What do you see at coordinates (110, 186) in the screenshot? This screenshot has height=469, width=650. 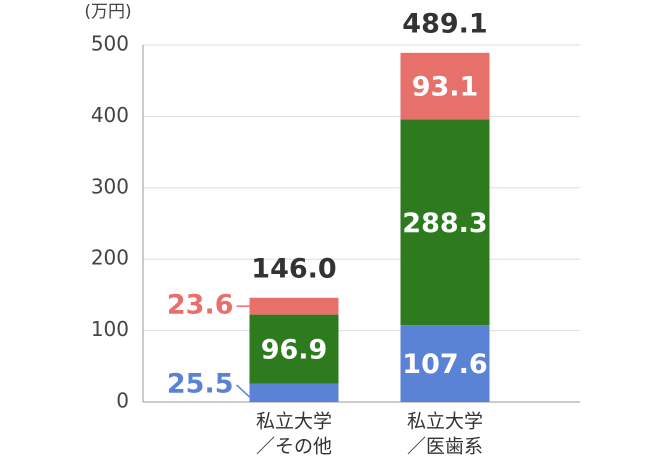 I see `y-tick-label: 300` at bounding box center [110, 186].